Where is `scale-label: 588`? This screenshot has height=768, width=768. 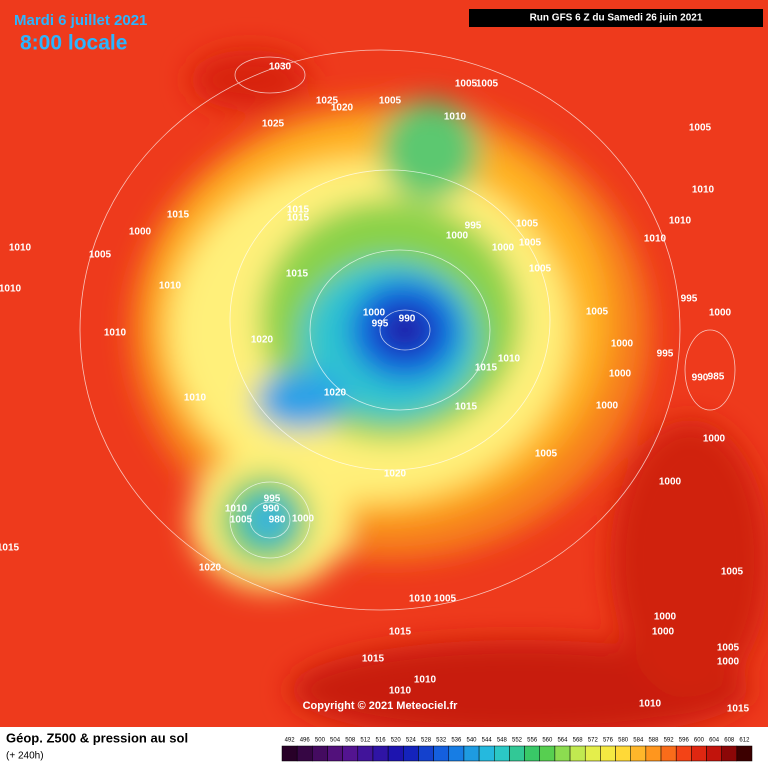 scale-label: 588 is located at coordinates (653, 741).